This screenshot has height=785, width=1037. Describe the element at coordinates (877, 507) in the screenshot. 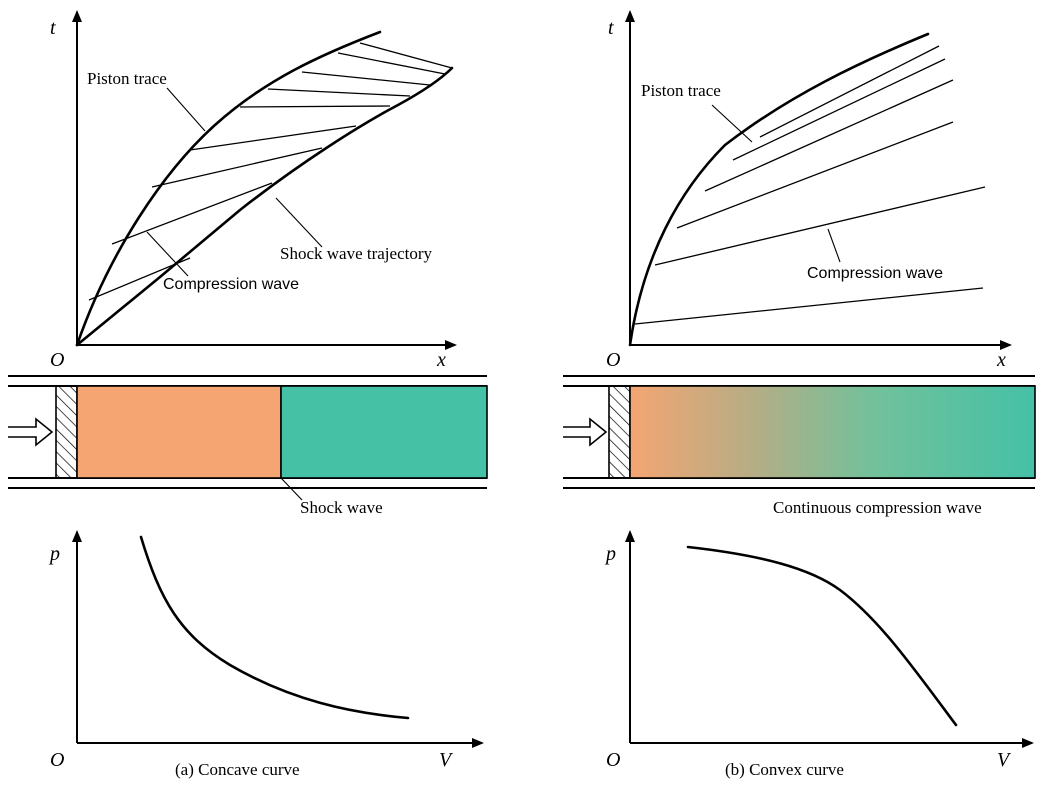

I see `continuous-compression-label: Continuous compression wave` at that location.